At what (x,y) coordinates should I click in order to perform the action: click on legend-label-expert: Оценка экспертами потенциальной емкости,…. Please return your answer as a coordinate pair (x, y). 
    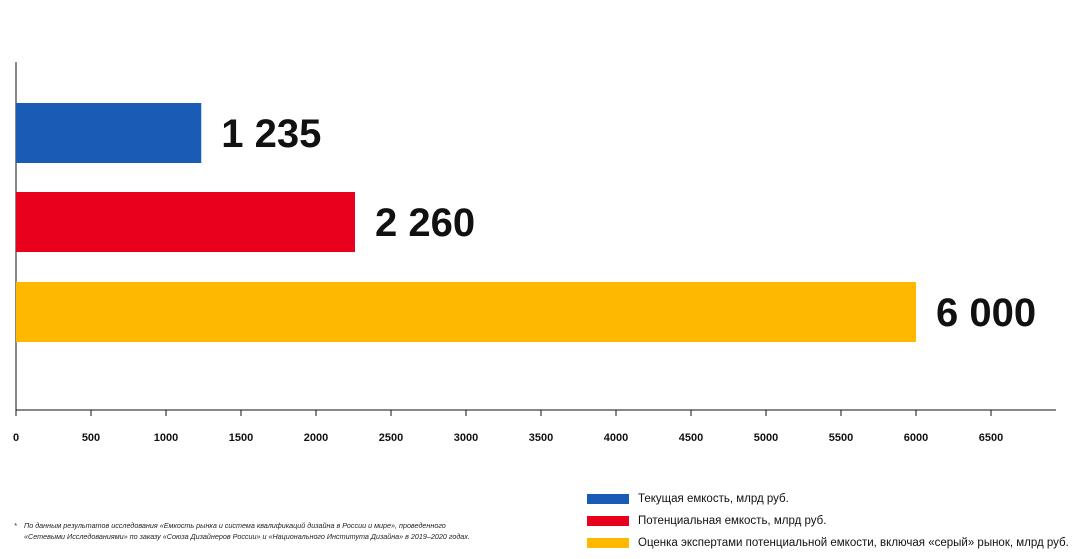
    Looking at the image, I should click on (853, 543).